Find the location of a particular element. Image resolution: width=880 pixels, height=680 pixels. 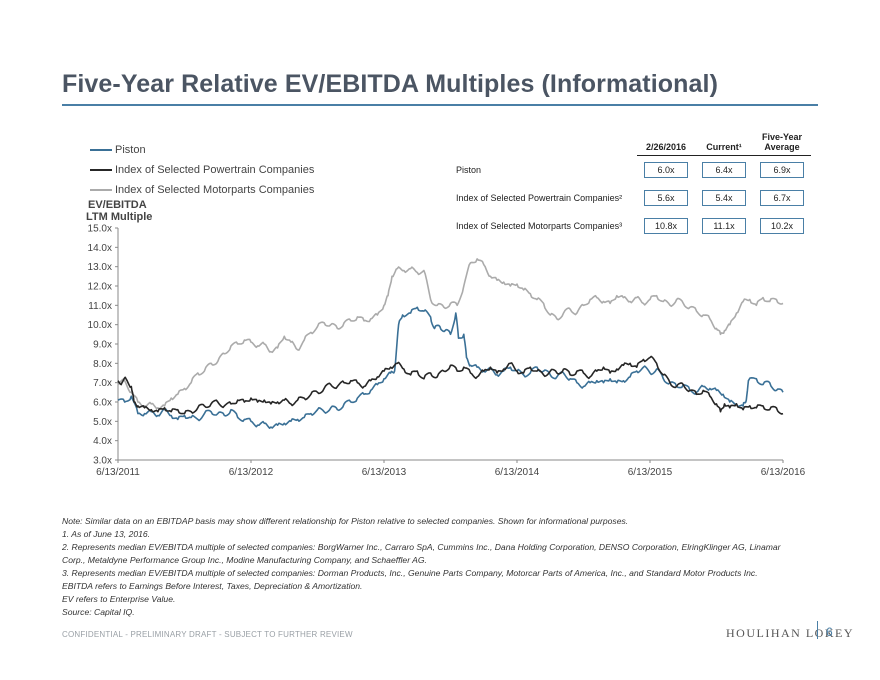

footer-divider is located at coordinates (817, 630).